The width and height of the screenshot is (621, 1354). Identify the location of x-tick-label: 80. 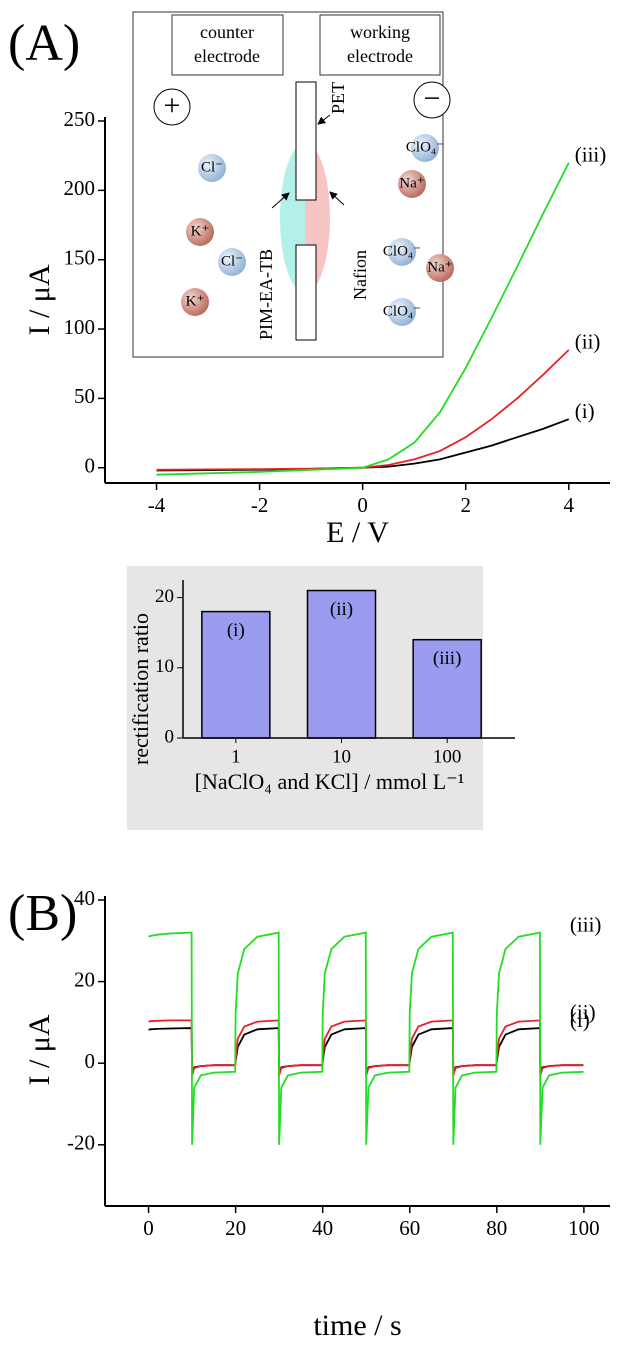
(496, 1228).